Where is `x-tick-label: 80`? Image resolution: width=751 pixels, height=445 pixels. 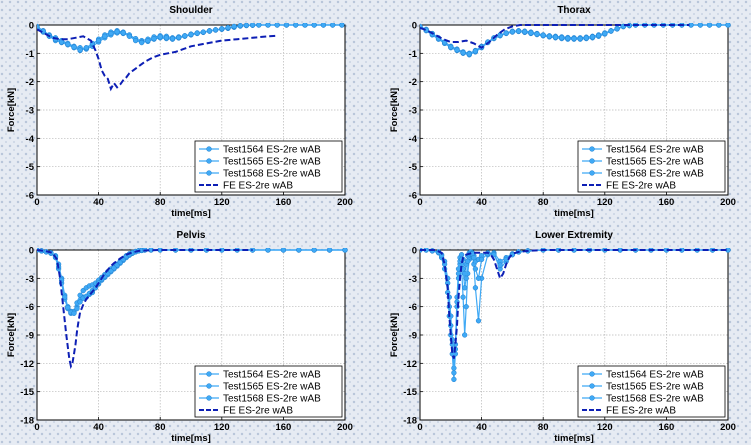 x-tick-label: 80 is located at coordinates (160, 202).